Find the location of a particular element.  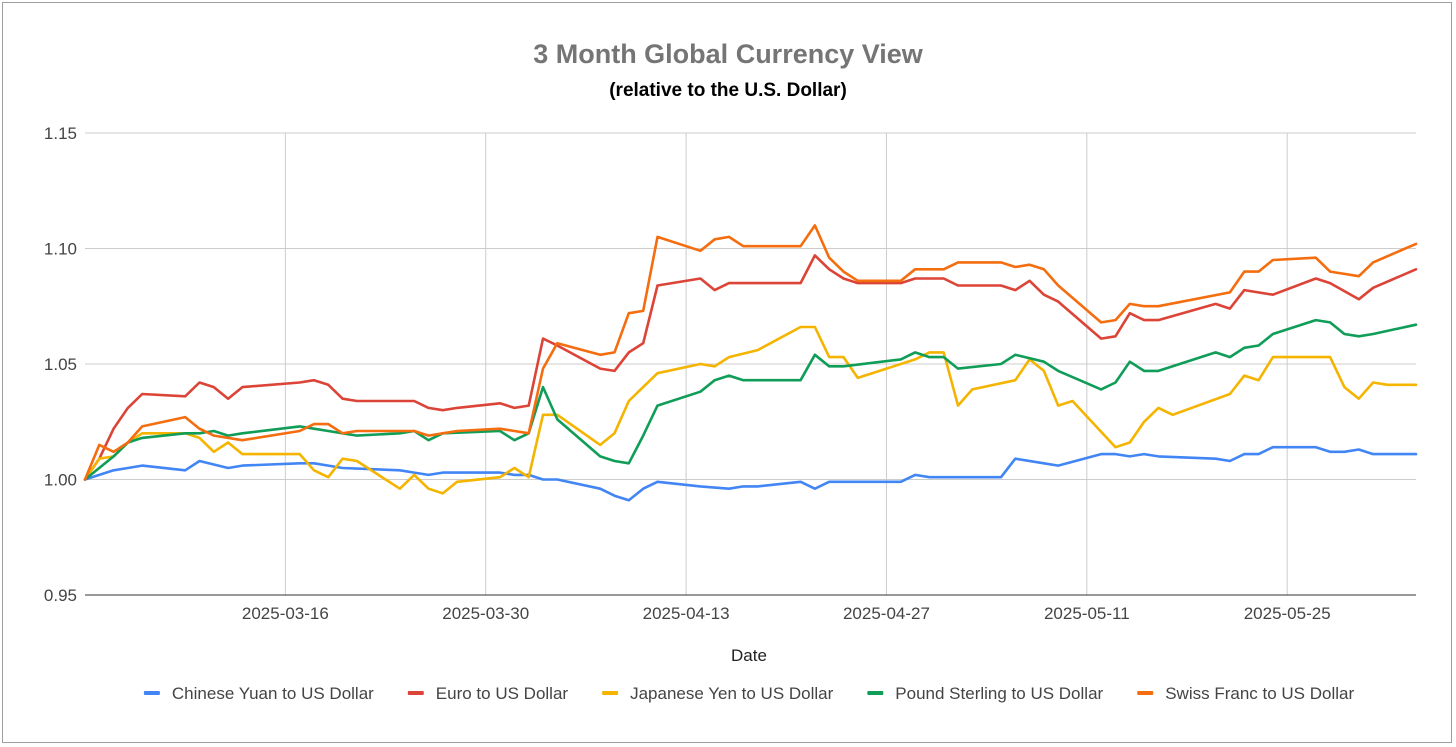

legend-label: Japanese Yen to US Dollar is located at coordinates (732, 693).